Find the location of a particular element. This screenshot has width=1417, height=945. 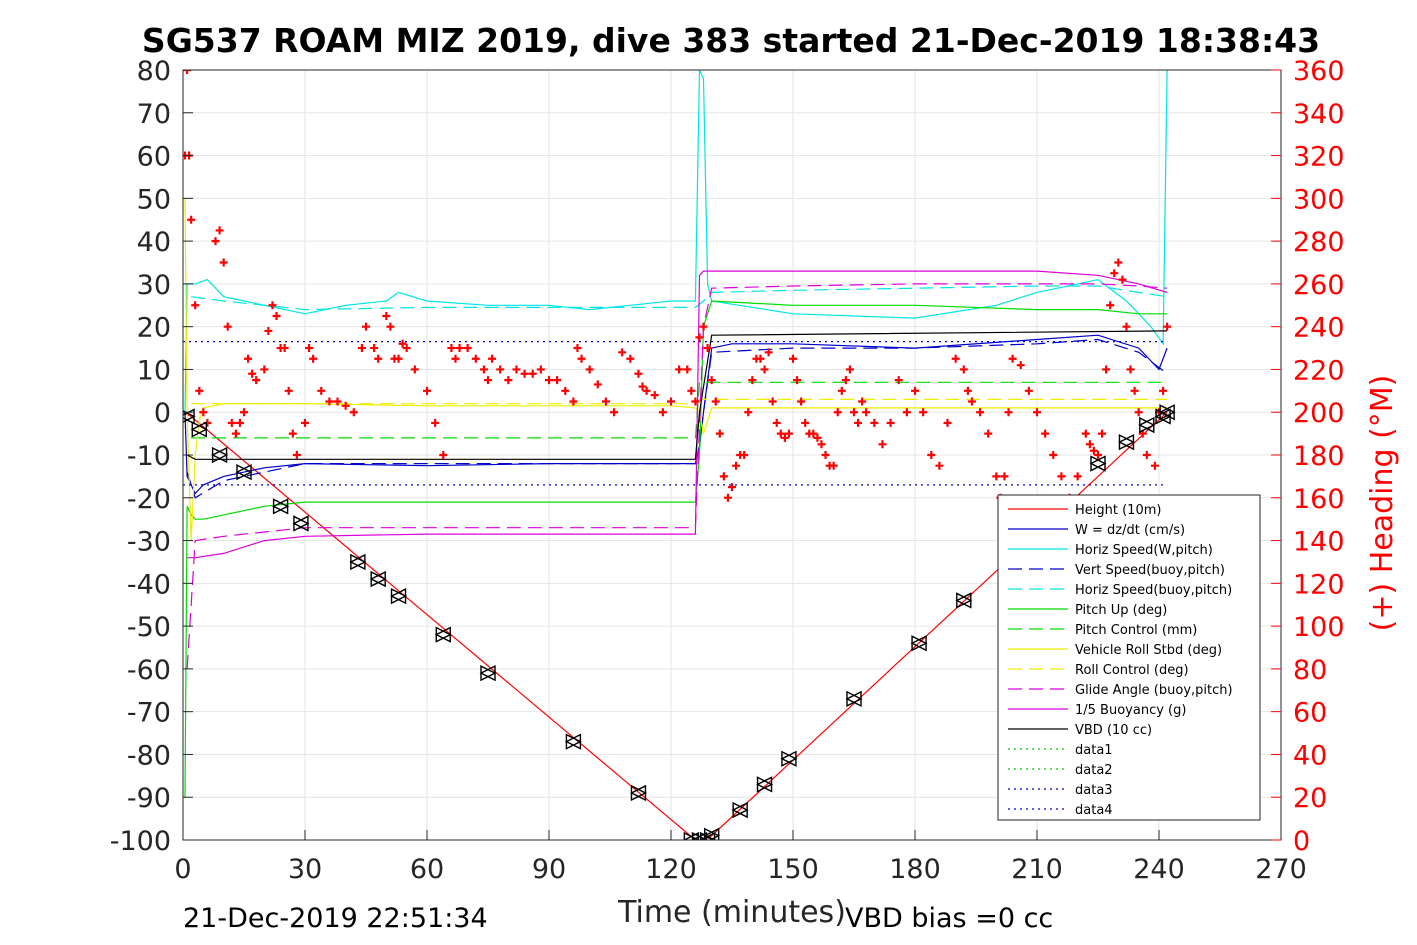

right-tick-label: 40 is located at coordinates (1310, 755).